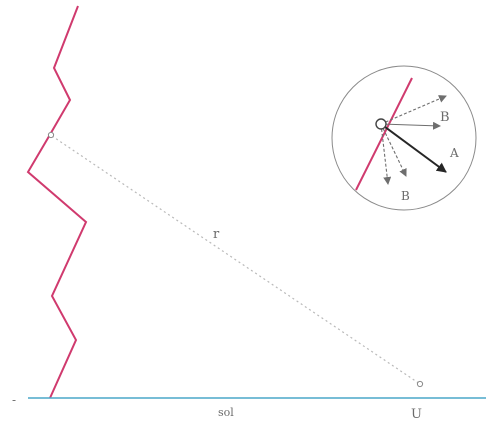 The image size is (489, 425). I want to click on inset-arrow-up-right, so click(413, 110).